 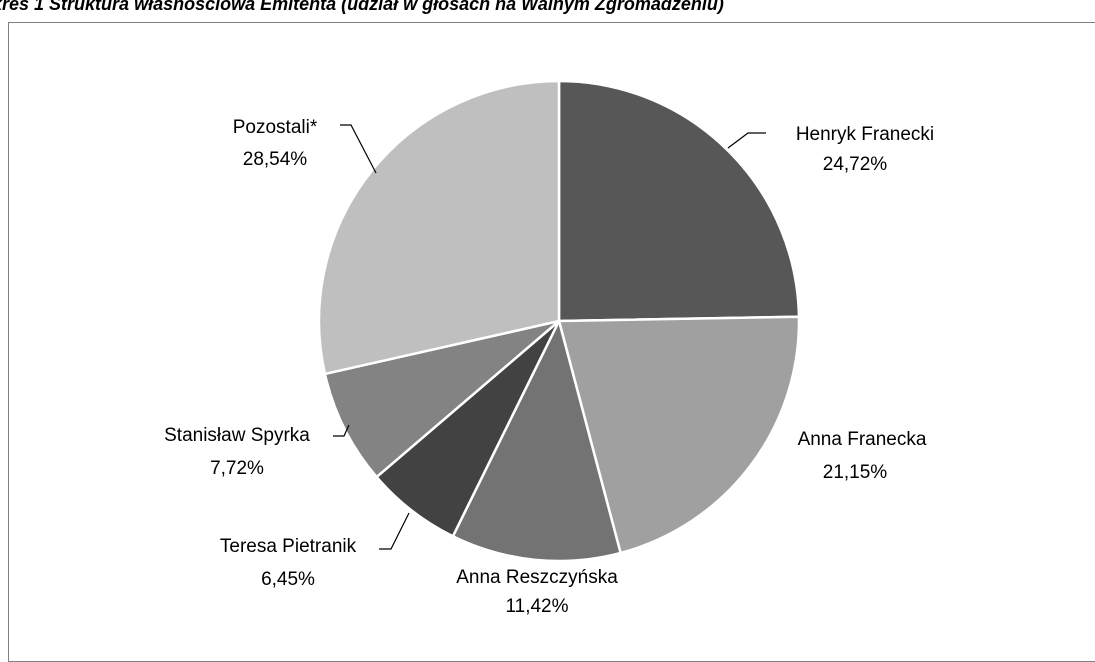 What do you see at coordinates (341, 430) in the screenshot?
I see `leader-line-stanislaw-spyrka` at bounding box center [341, 430].